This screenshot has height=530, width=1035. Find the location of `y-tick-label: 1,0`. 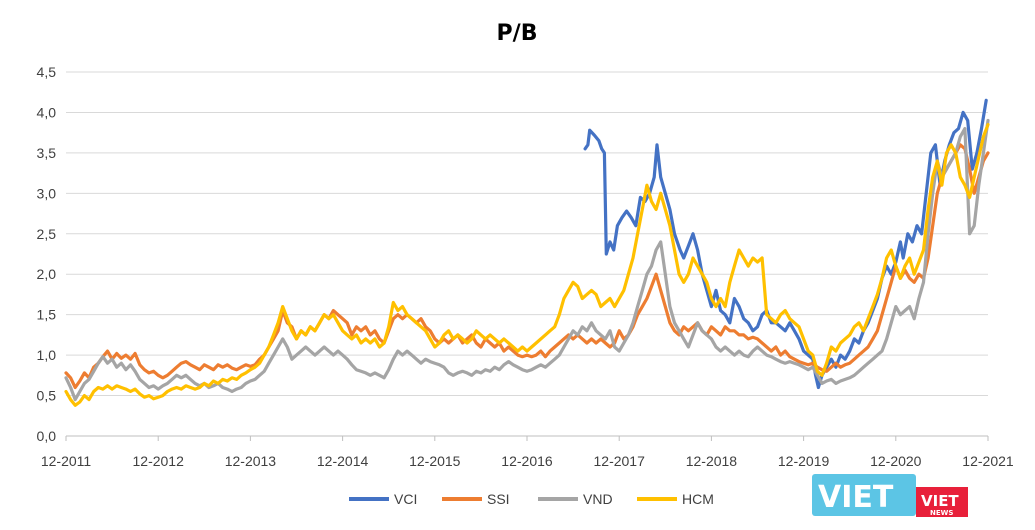

y-tick-label: 1,0 is located at coordinates (47, 355).